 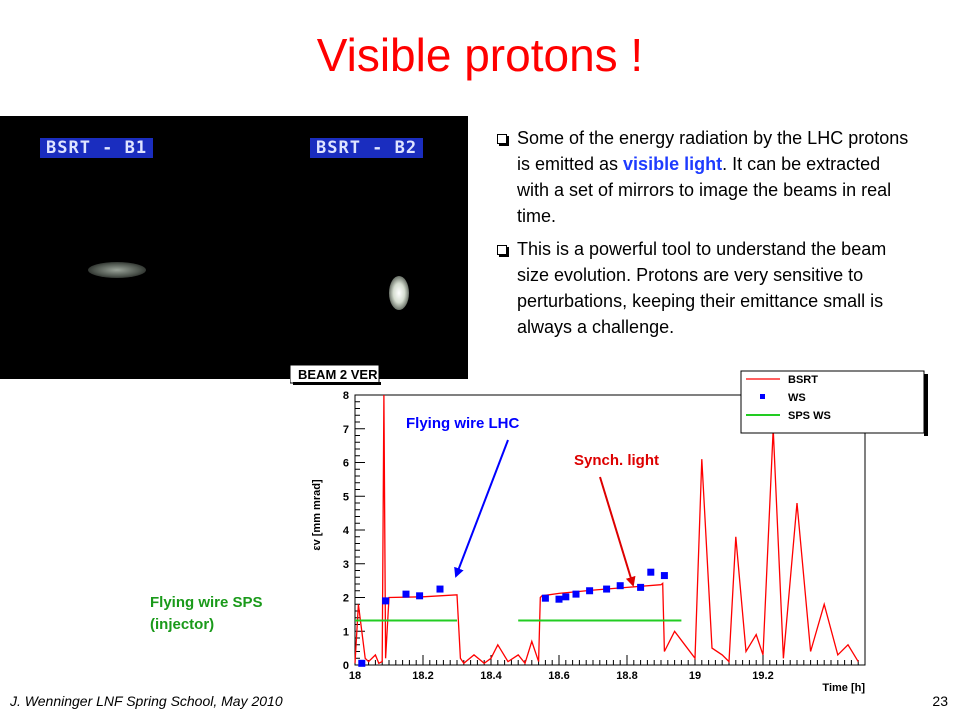 What do you see at coordinates (481, 508) in the screenshot?
I see `lhc-wire-arrow` at bounding box center [481, 508].